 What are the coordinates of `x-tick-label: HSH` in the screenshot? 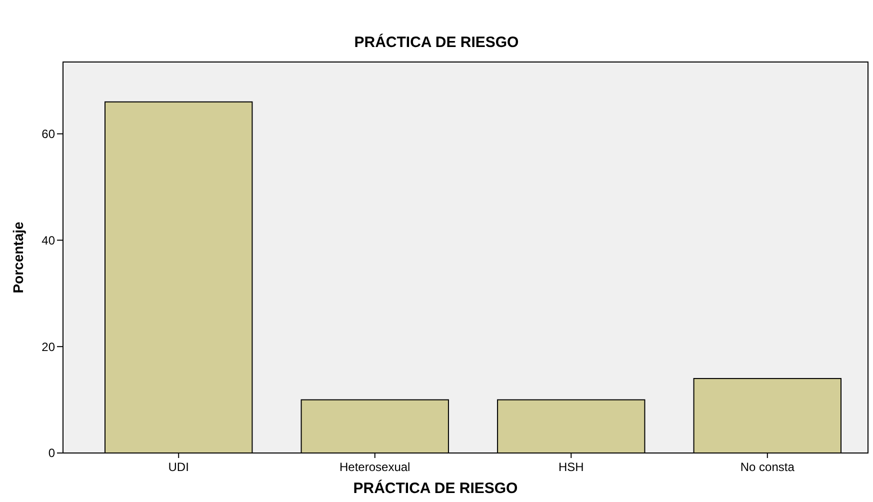 It's located at (571, 467).